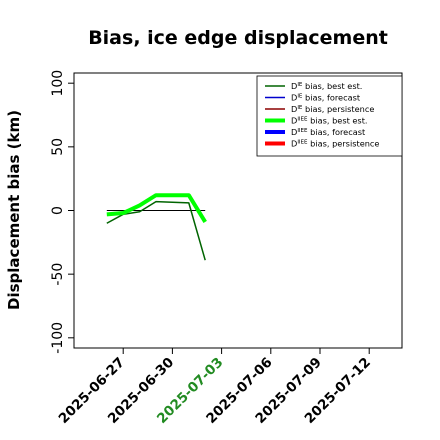 The width and height of the screenshot is (440, 440). I want to click on legend-label: DIIEE bias, forecast, so click(328, 132).